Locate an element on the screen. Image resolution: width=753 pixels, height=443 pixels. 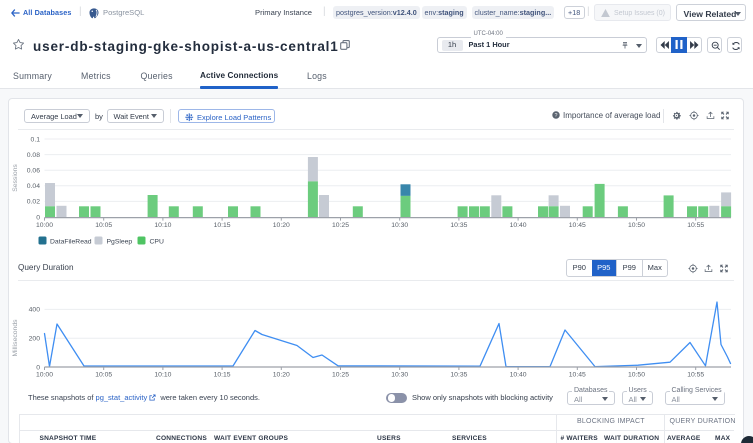
svg-text: Milliseconds is located at coordinates (15, 338).